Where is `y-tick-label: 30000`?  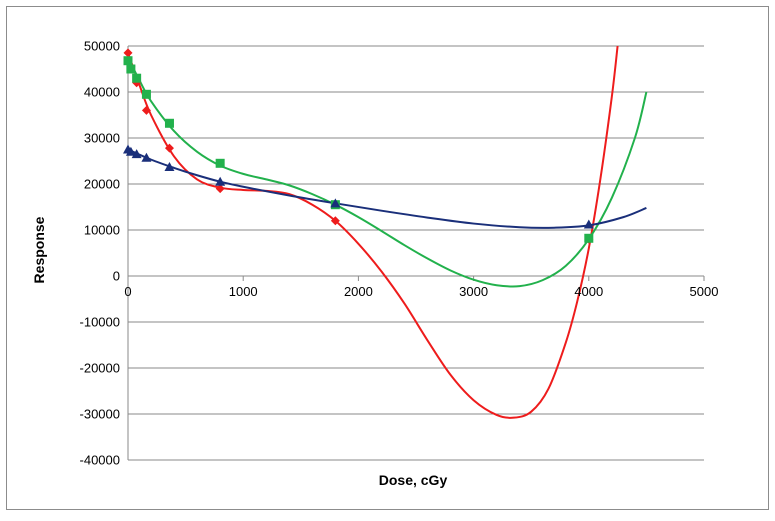
y-tick-label: 30000 is located at coordinates (102, 138).